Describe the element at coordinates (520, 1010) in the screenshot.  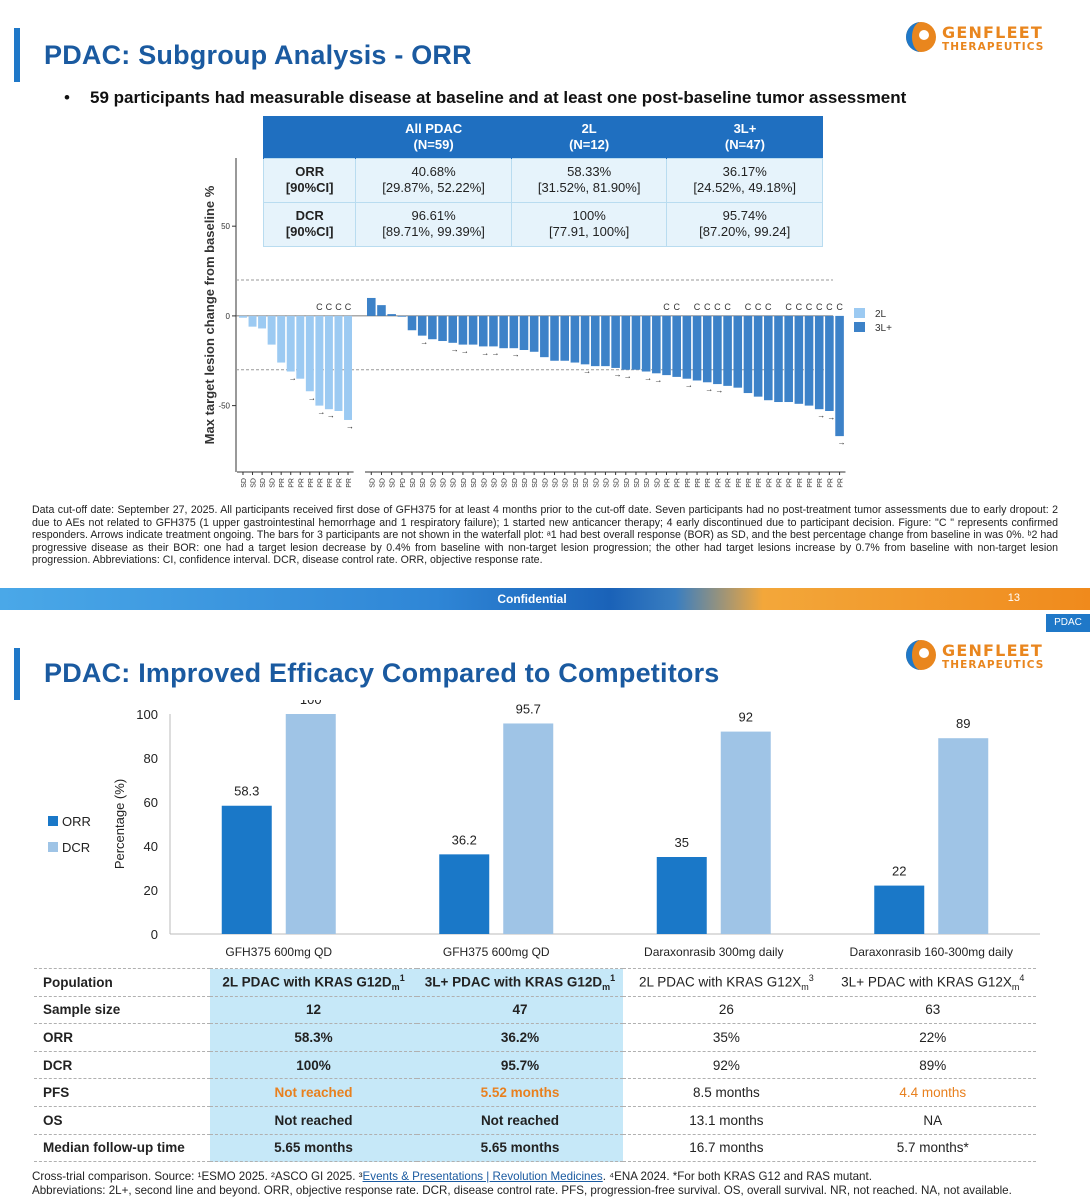
I see `table-cell: 47` at that location.